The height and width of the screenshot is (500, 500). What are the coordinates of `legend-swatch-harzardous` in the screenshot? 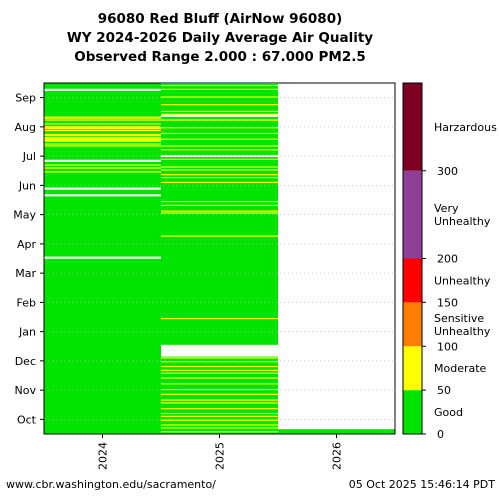 It's located at (412, 127).